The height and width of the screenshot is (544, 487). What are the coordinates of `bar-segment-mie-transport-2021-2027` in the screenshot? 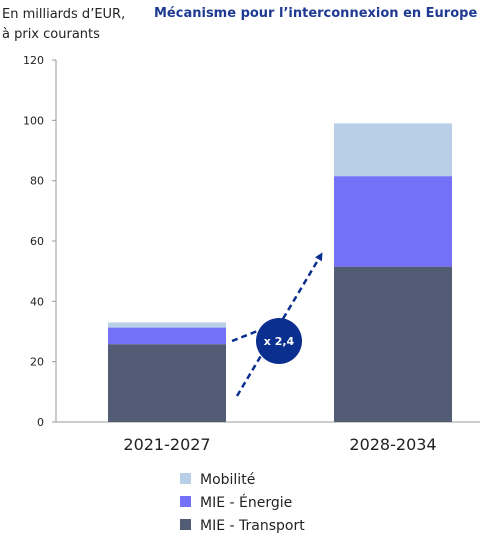 It's located at (167, 383).